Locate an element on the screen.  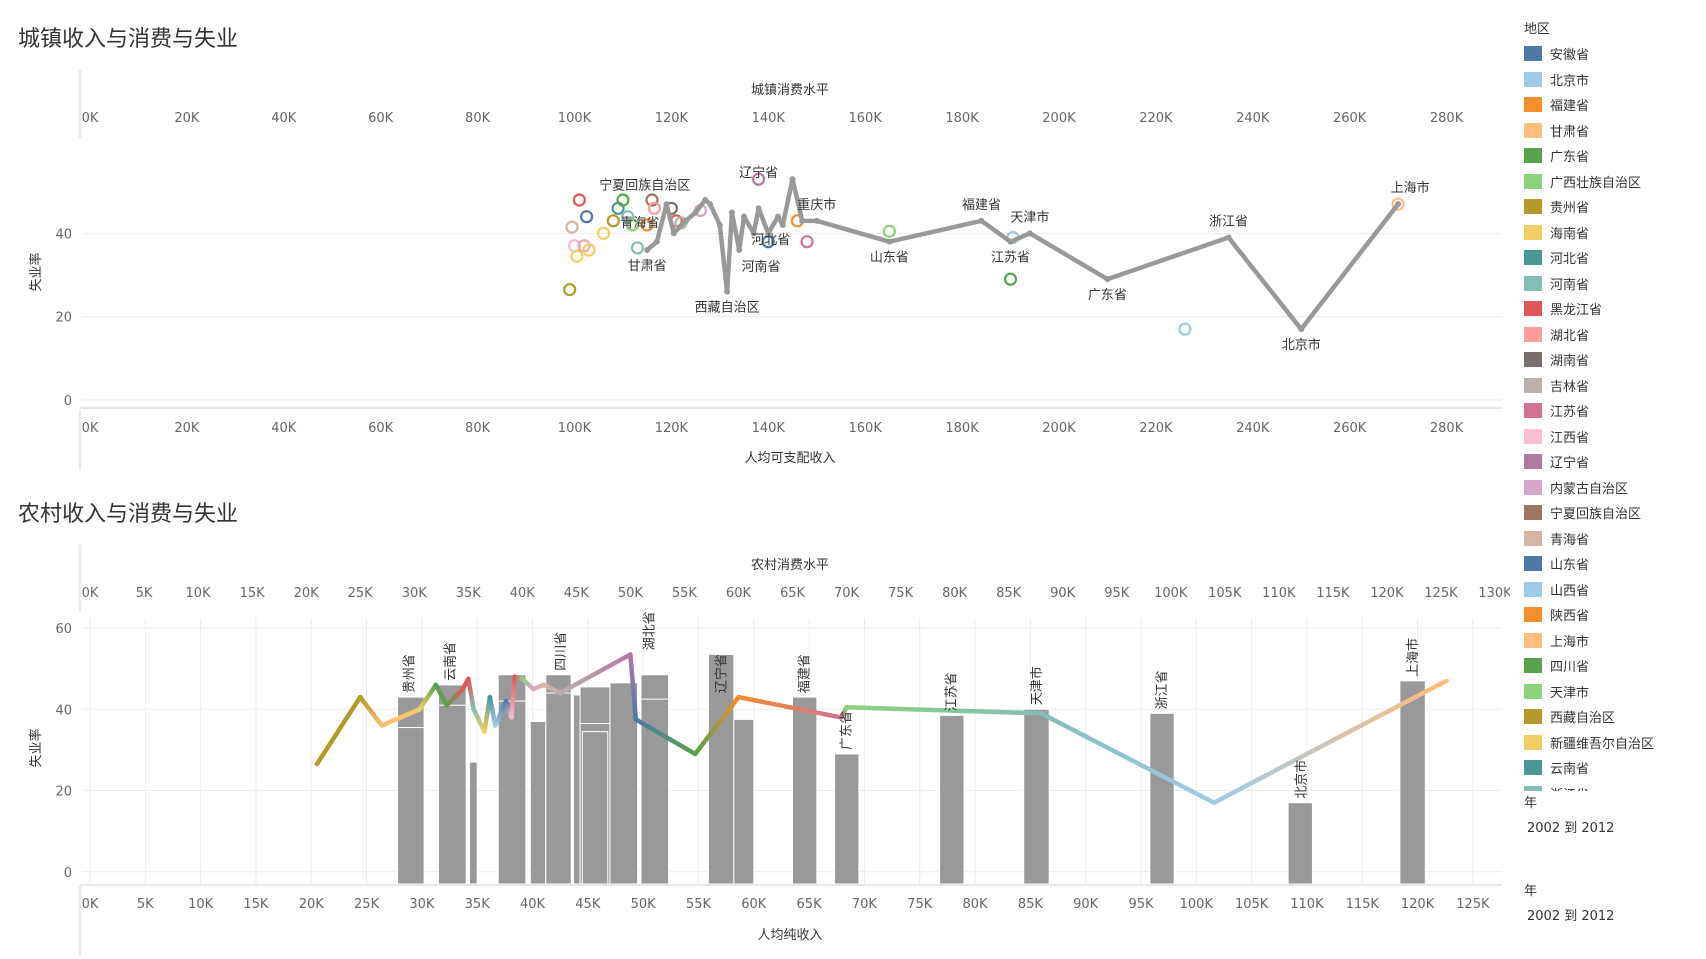
legend-item: 山西省 is located at coordinates (1608, 590).